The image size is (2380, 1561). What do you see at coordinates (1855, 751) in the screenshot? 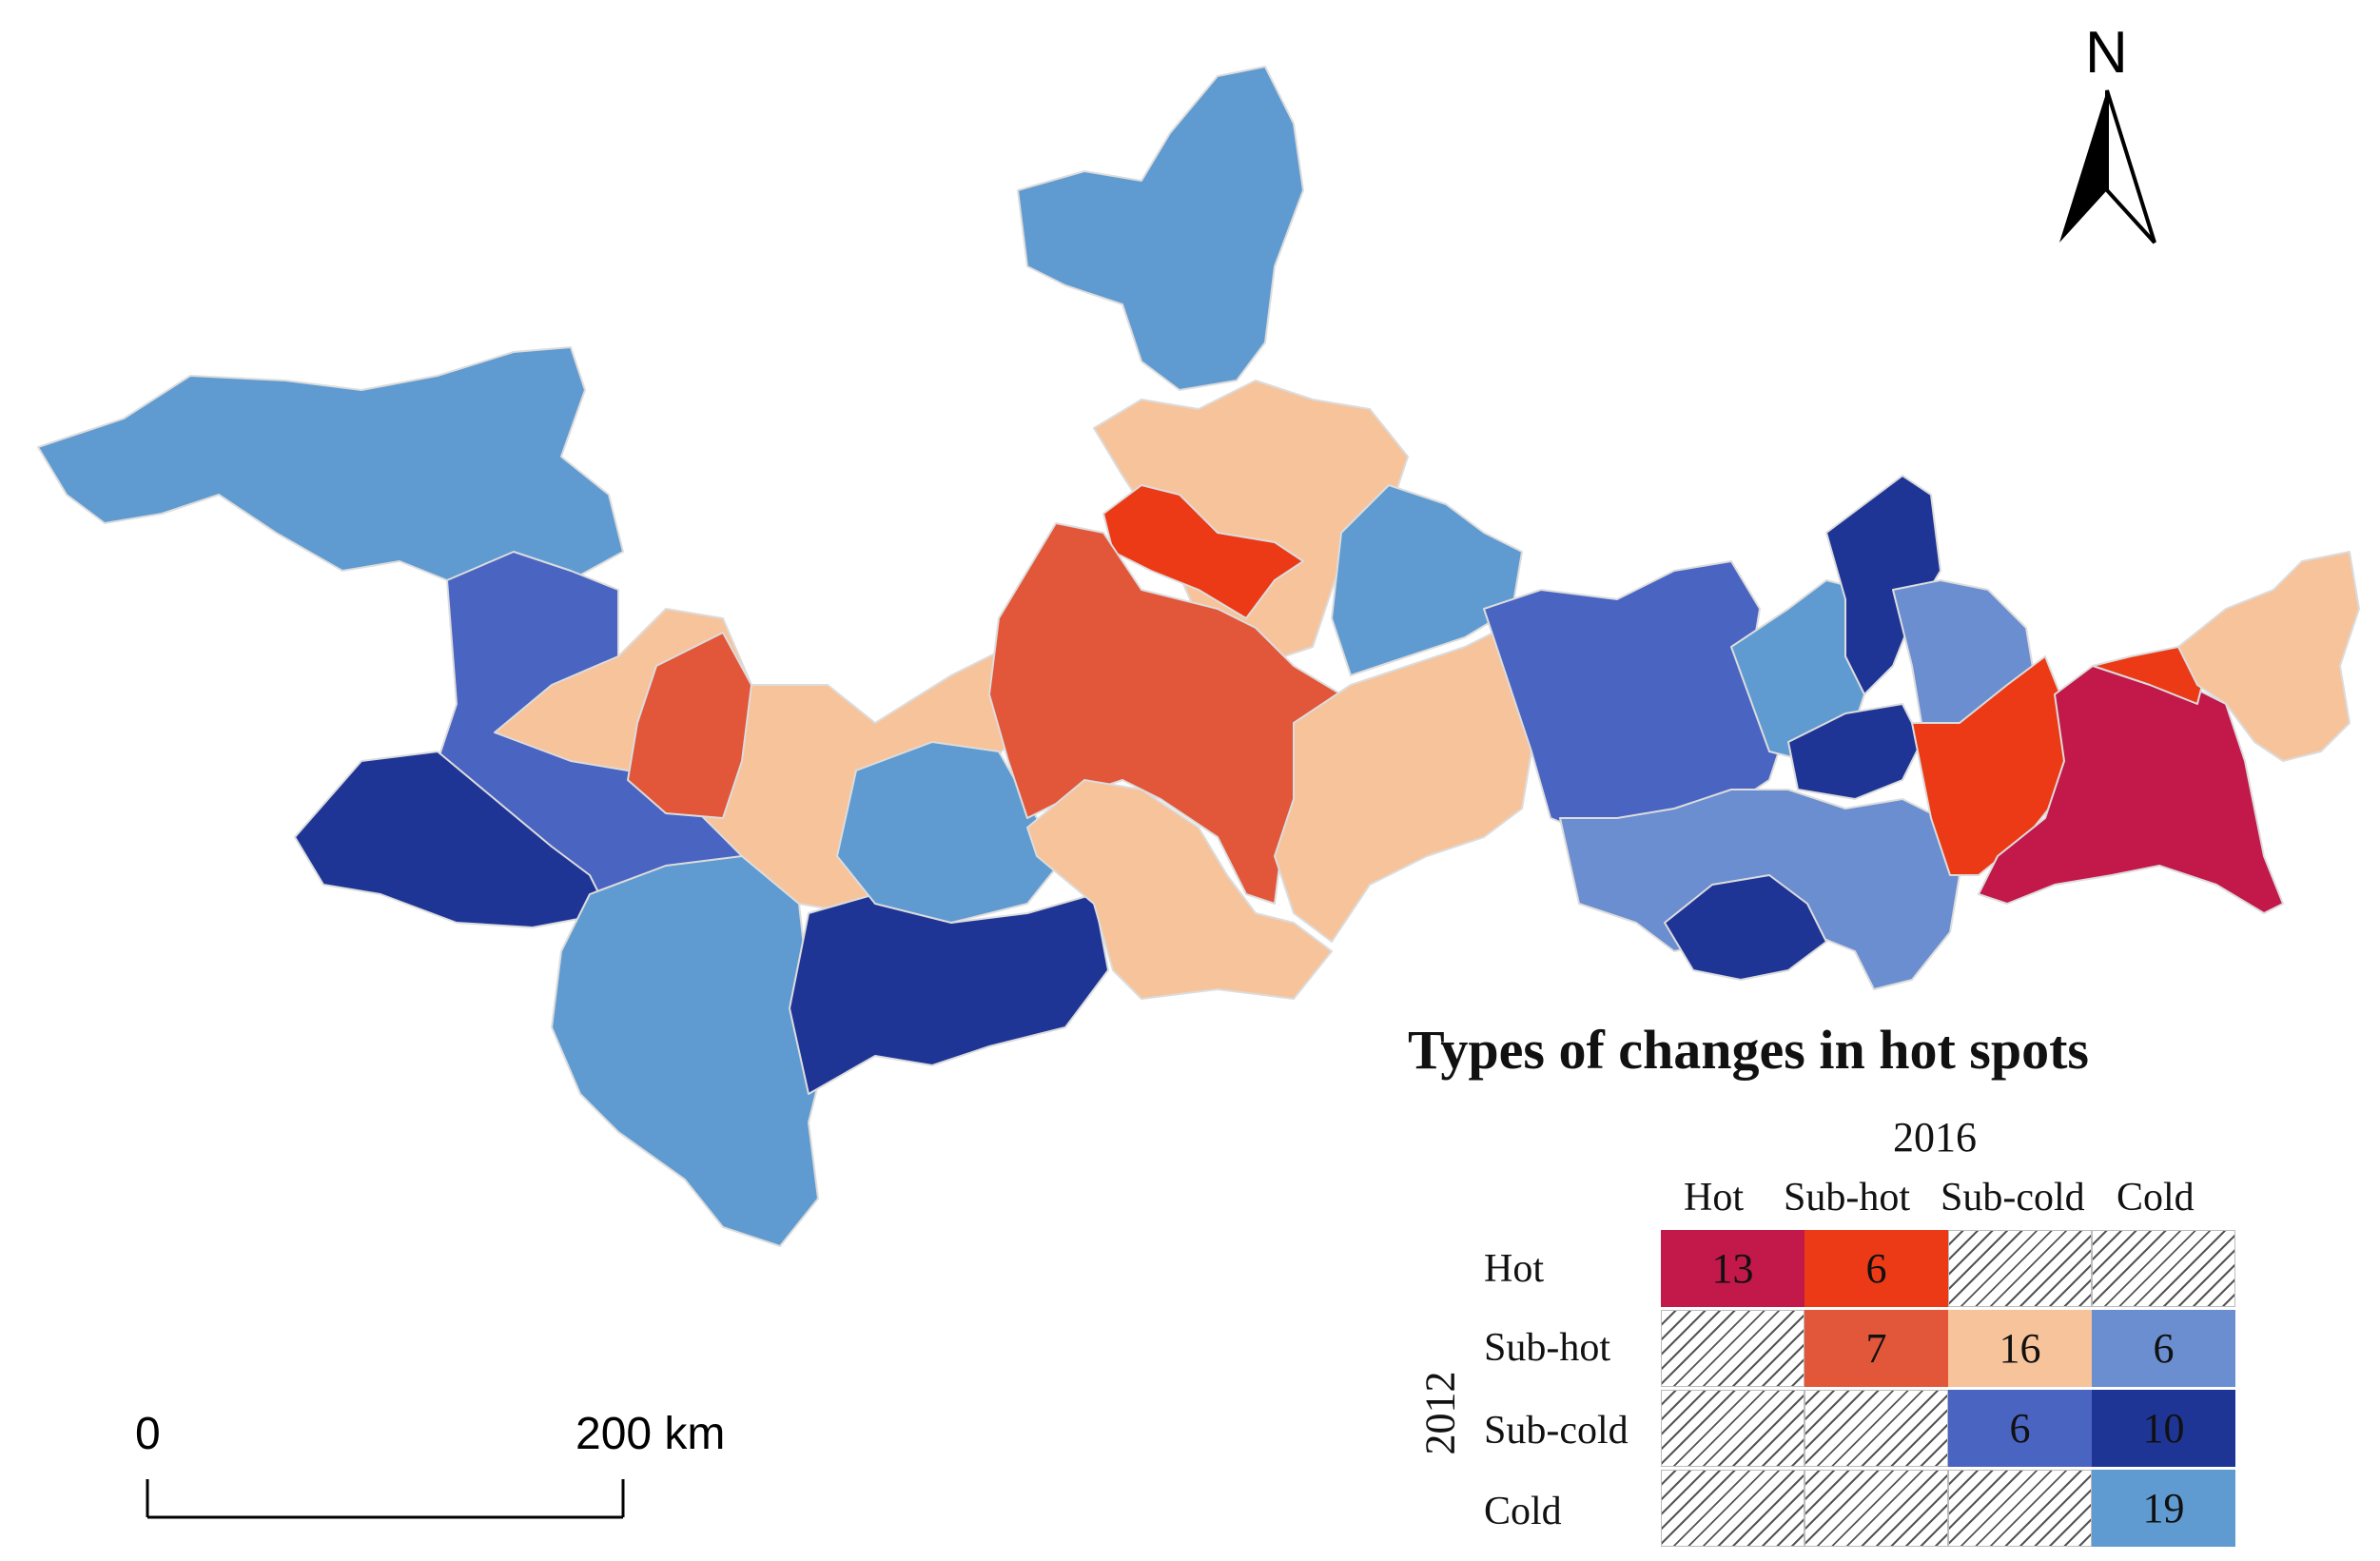
I see `region-east-dark-mid` at bounding box center [1855, 751].